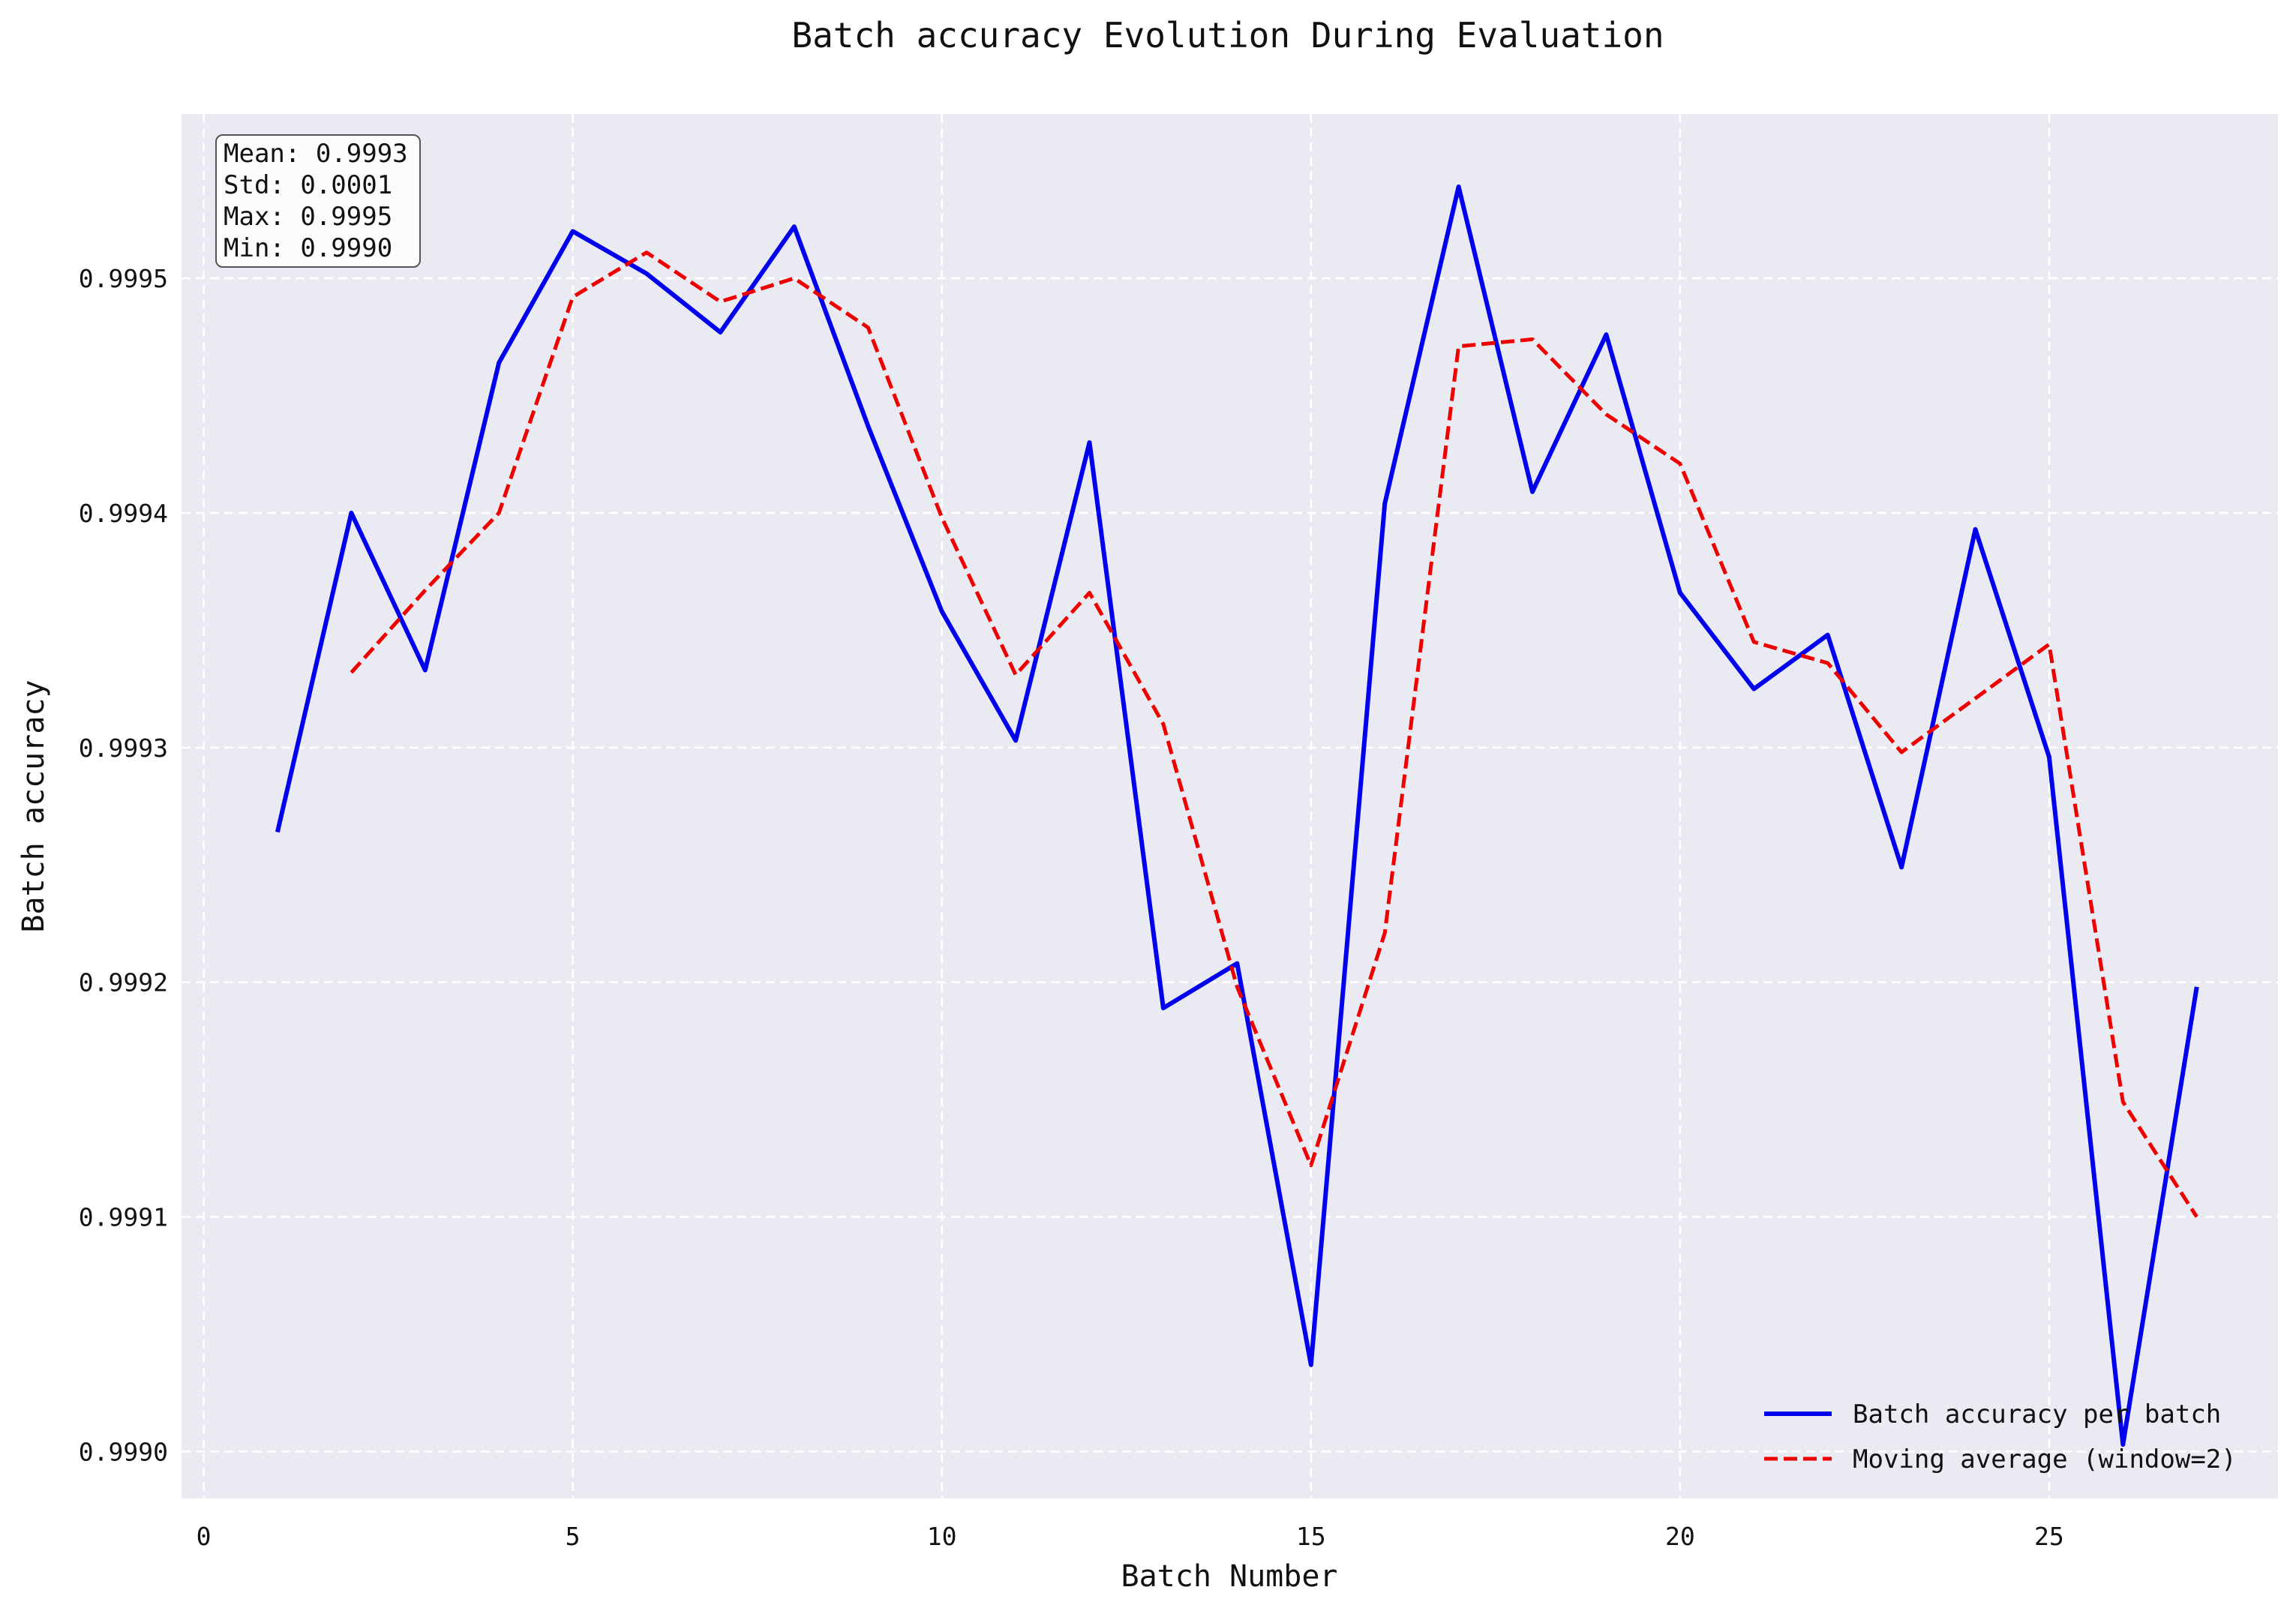 Image resolution: width=2296 pixels, height=1614 pixels. What do you see at coordinates (316, 154) in the screenshot?
I see `stats-mean: Mean: 0.9993` at bounding box center [316, 154].